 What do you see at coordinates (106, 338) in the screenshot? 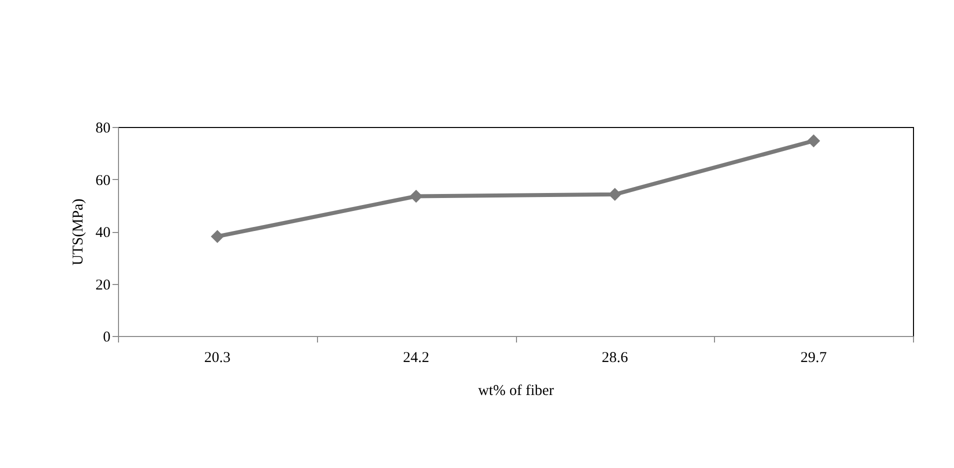
I see `y-tick-label: 0` at bounding box center [106, 338].